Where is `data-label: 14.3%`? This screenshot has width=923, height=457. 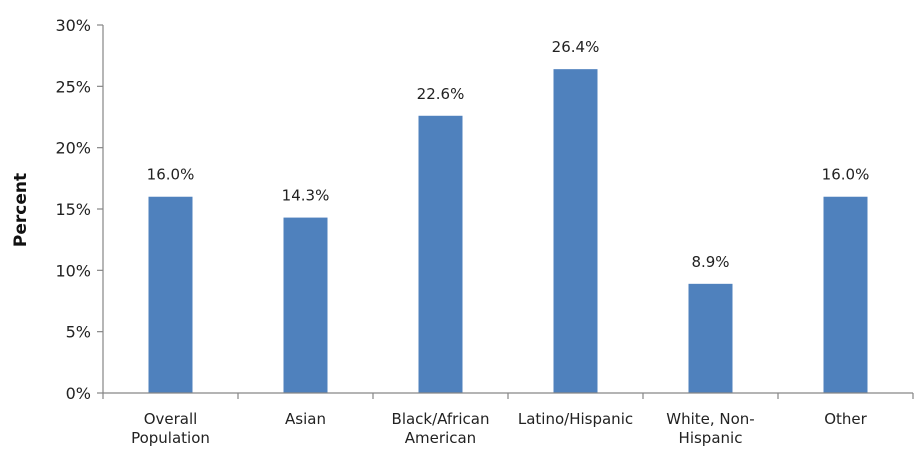
data-label: 14.3% is located at coordinates (306, 196).